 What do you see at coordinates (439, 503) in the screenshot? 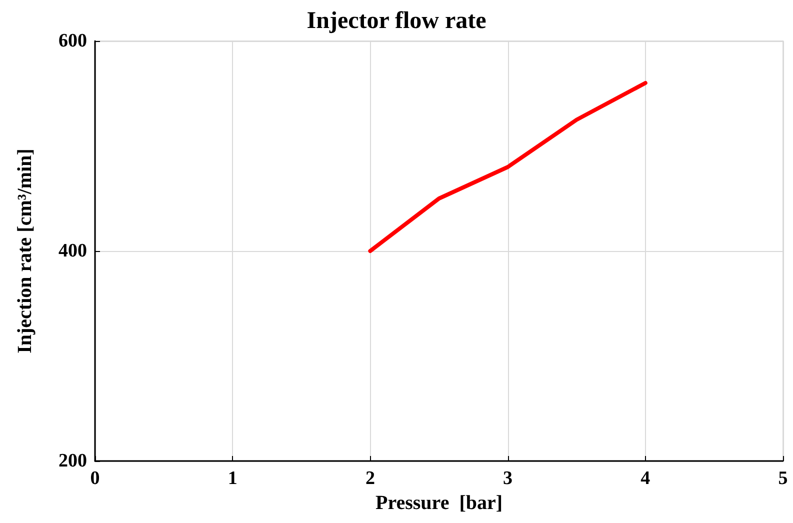
I see `x-axis-title: Pressure [bar]` at bounding box center [439, 503].